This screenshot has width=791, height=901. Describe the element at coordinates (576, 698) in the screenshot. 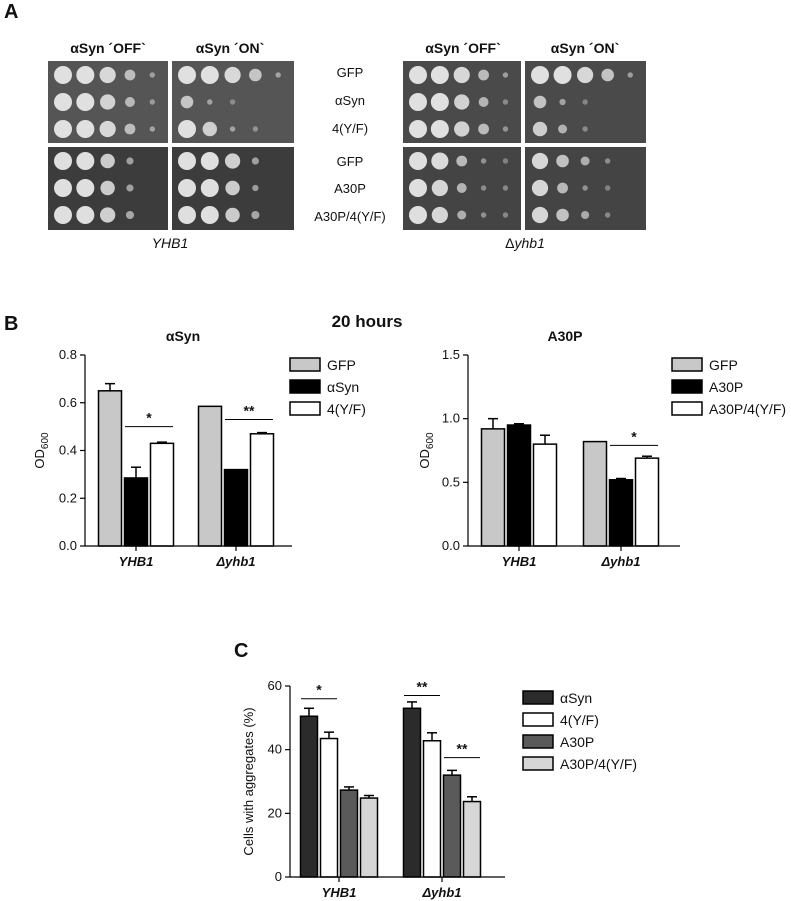

I see `legend-label: αSyn` at that location.